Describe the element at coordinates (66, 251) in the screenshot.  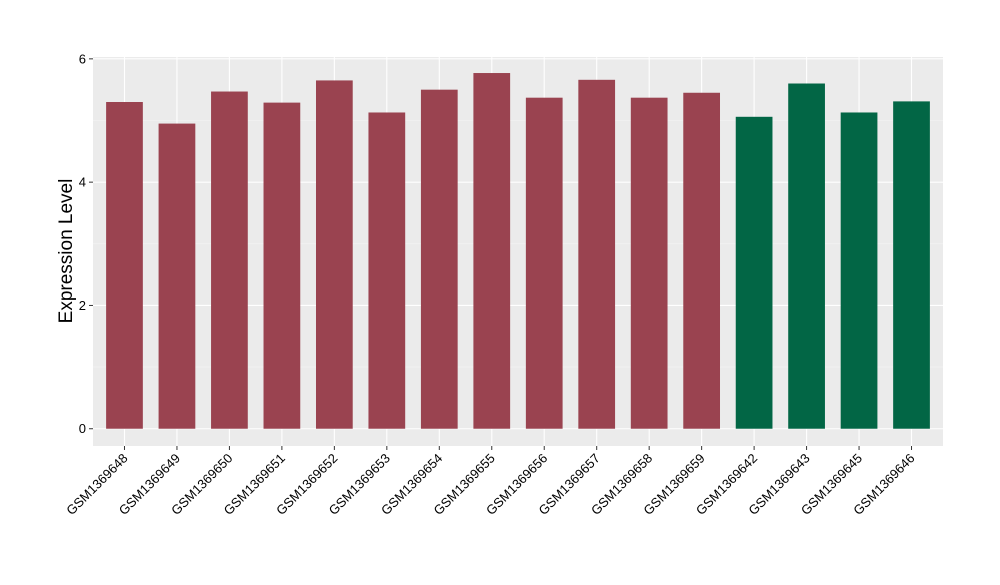
I see `y-axis-title: Expression Level` at that location.